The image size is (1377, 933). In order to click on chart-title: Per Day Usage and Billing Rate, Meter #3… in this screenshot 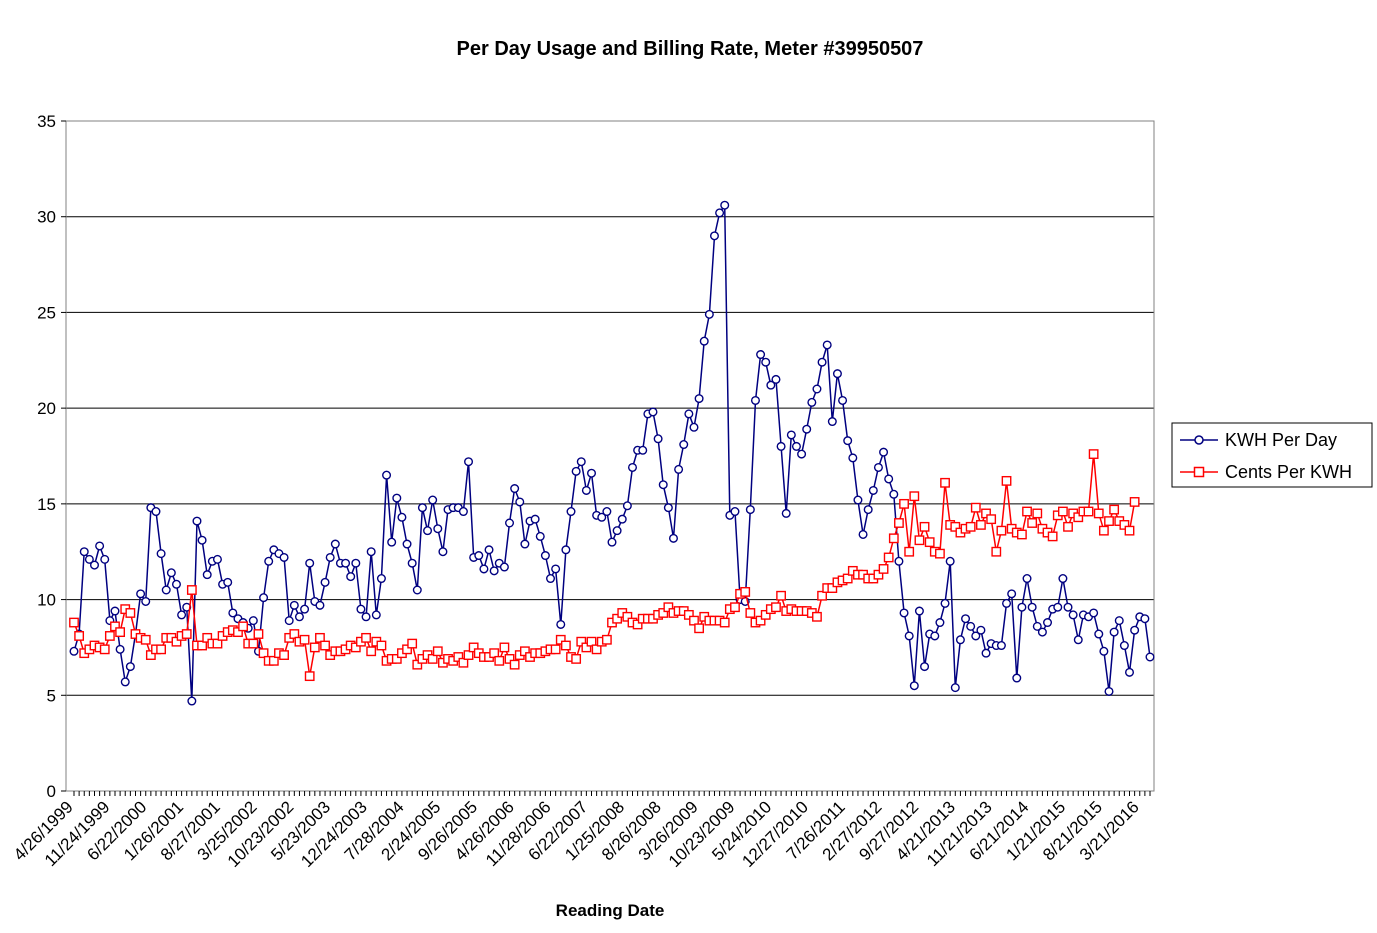, I will do `click(690, 49)`.